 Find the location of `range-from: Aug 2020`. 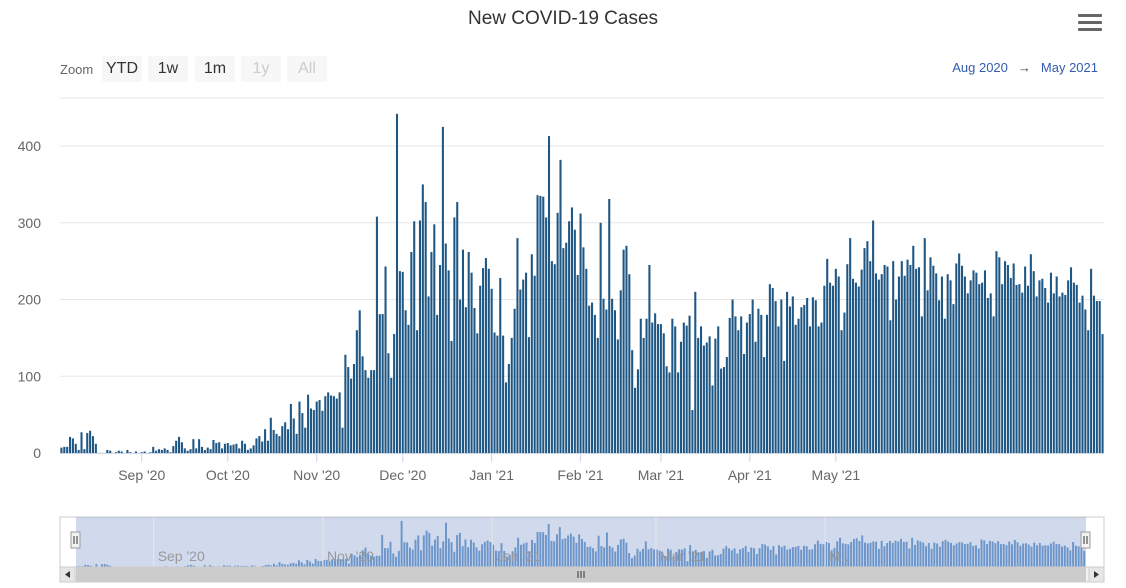

range-from: Aug 2020 is located at coordinates (980, 67).